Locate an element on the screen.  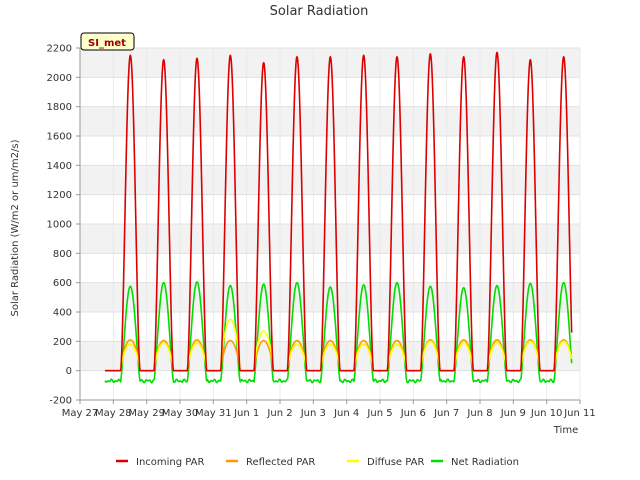
y-tick-label: 1000 is located at coordinates (59, 225).